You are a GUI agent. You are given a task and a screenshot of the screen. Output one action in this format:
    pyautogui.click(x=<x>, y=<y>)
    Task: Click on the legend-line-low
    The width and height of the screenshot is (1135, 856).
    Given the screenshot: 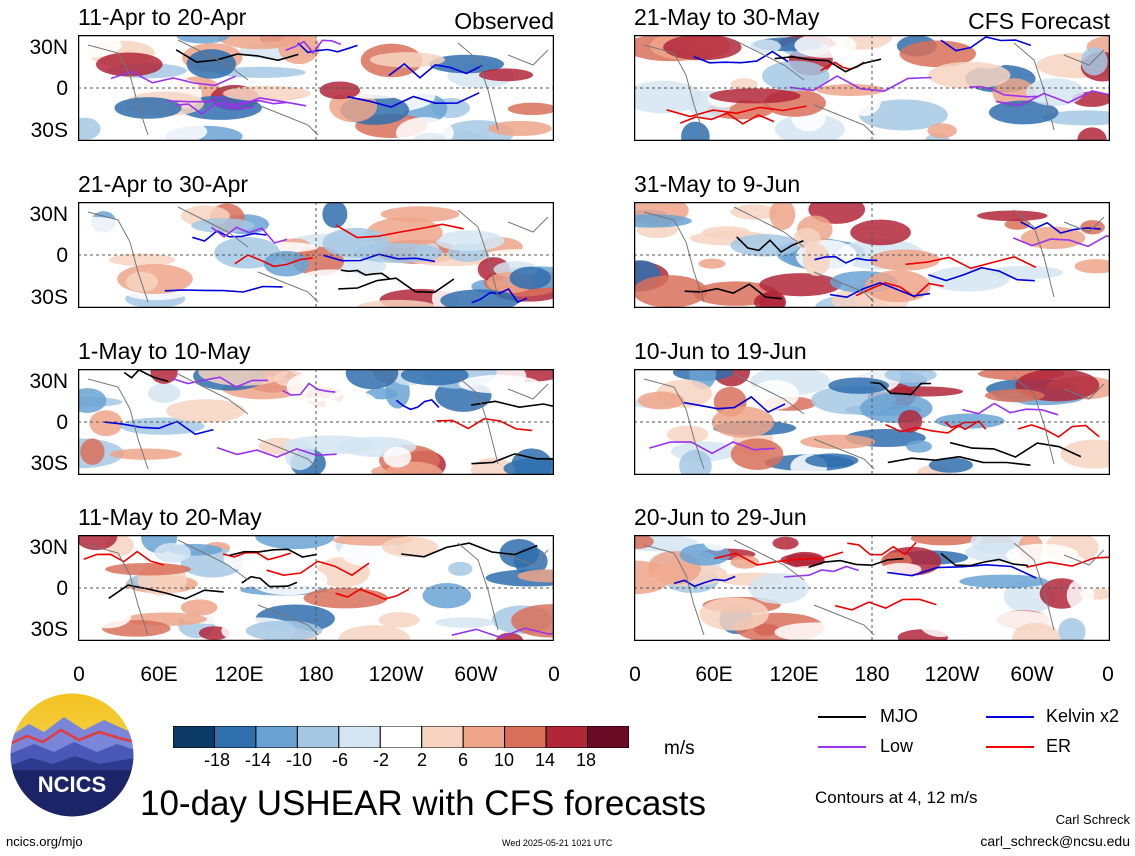 What is the action you would take?
    pyautogui.click(x=842, y=747)
    